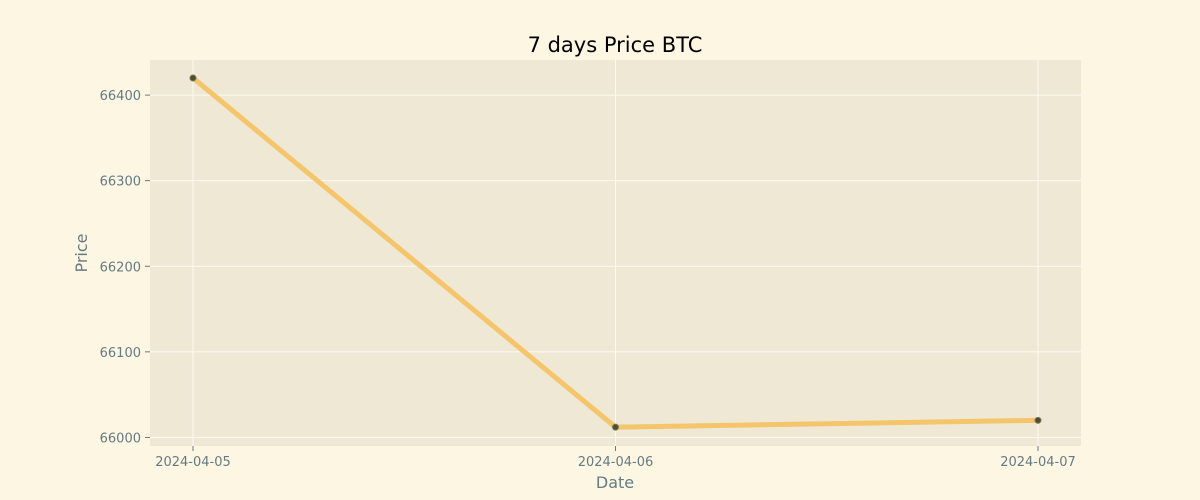 The width and height of the screenshot is (1200, 500). I want to click on y-tick-label-4: 66400, so click(120, 96).